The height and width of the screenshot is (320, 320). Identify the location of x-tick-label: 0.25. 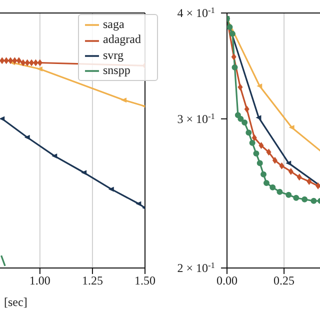
(284, 281).